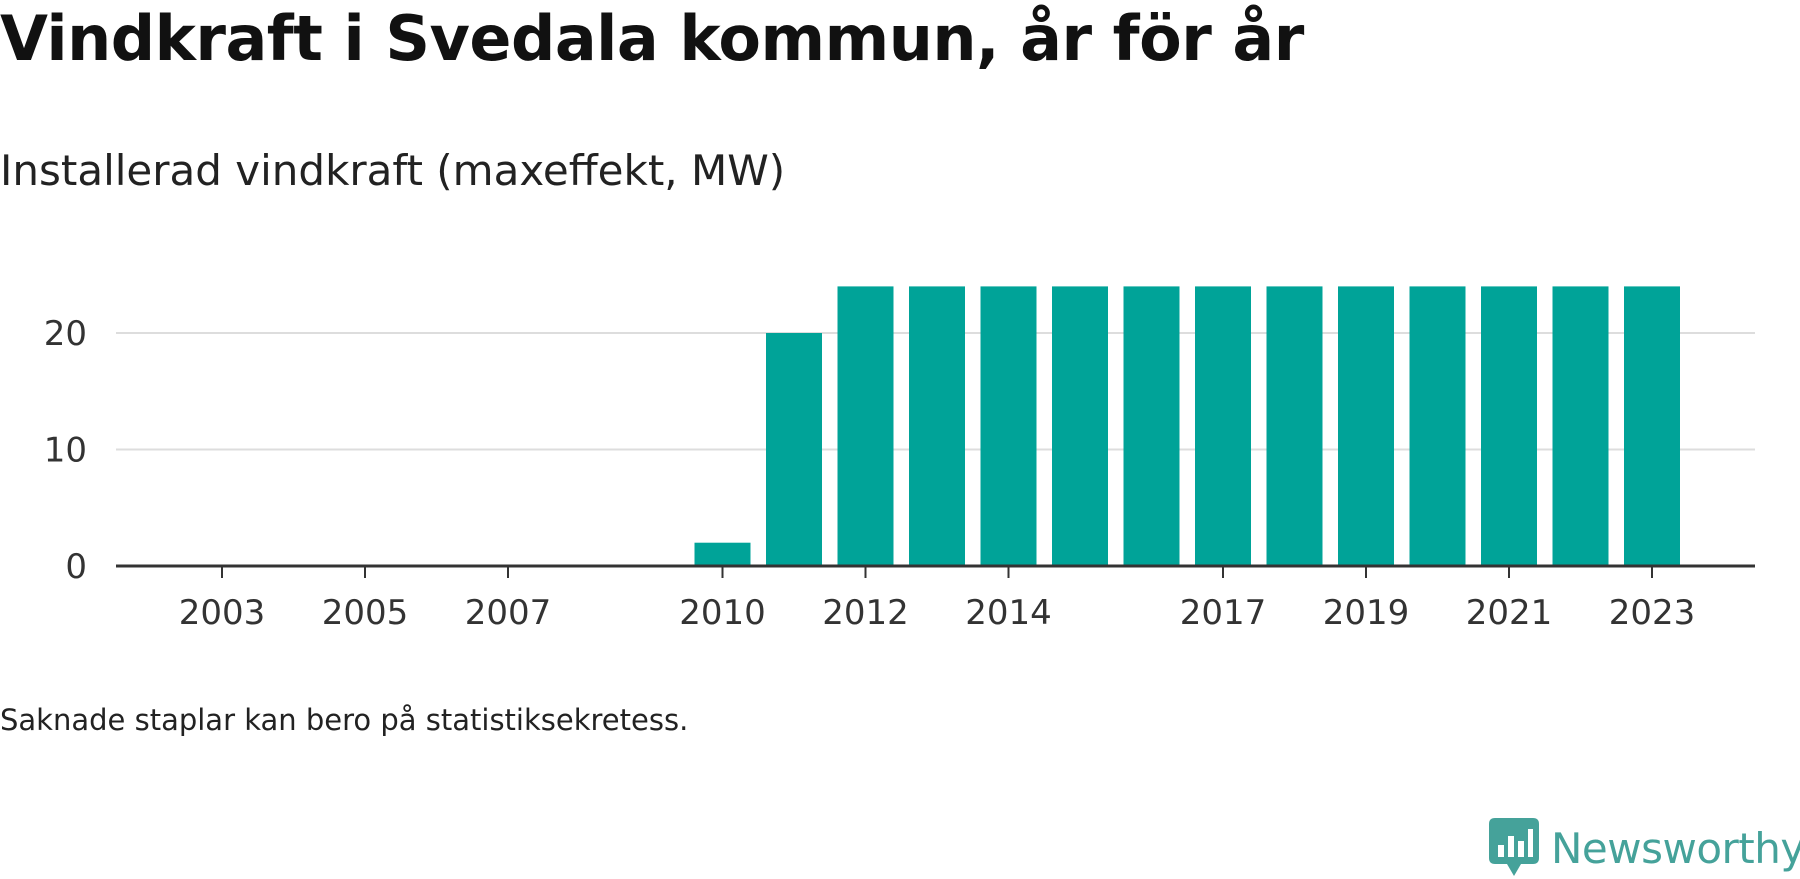 The height and width of the screenshot is (879, 1800). Describe the element at coordinates (222, 613) in the screenshot. I see `x-tick-label: 2003` at that location.